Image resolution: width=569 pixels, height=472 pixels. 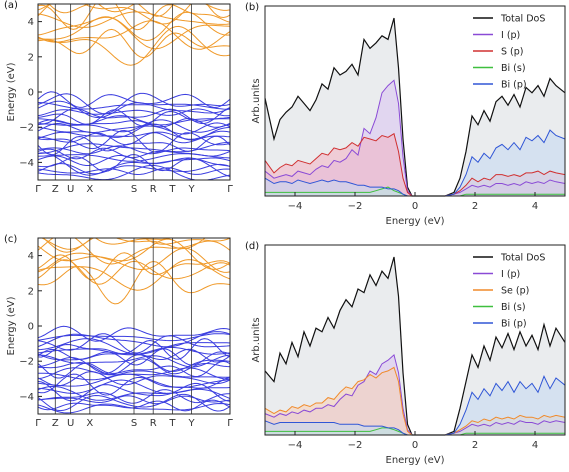 I want to click on legend: Total DoS I (p) Se (p) Bi (s) Bi (p), so click(x=509, y=291).